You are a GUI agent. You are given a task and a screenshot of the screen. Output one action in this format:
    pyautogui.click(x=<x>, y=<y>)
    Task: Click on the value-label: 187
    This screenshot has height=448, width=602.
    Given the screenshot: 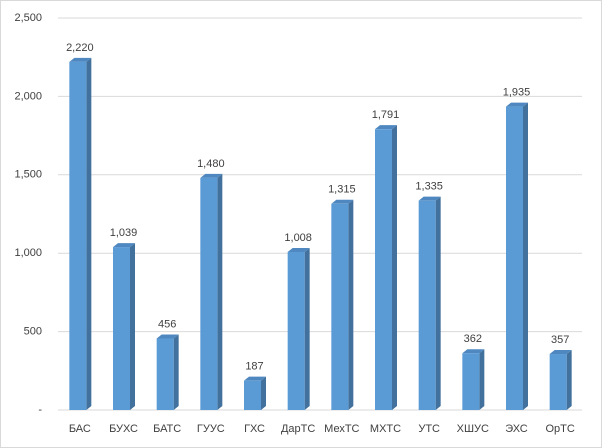 What is the action you would take?
    pyautogui.click(x=254, y=367)
    